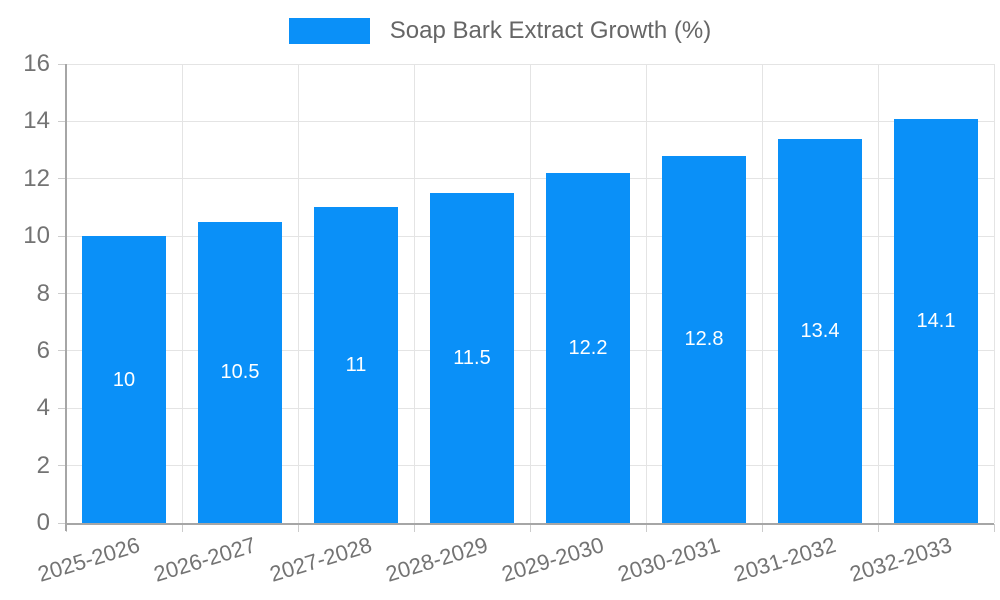 This screenshot has height=600, width=1000. I want to click on y-tick-label: 10, so click(36, 236).